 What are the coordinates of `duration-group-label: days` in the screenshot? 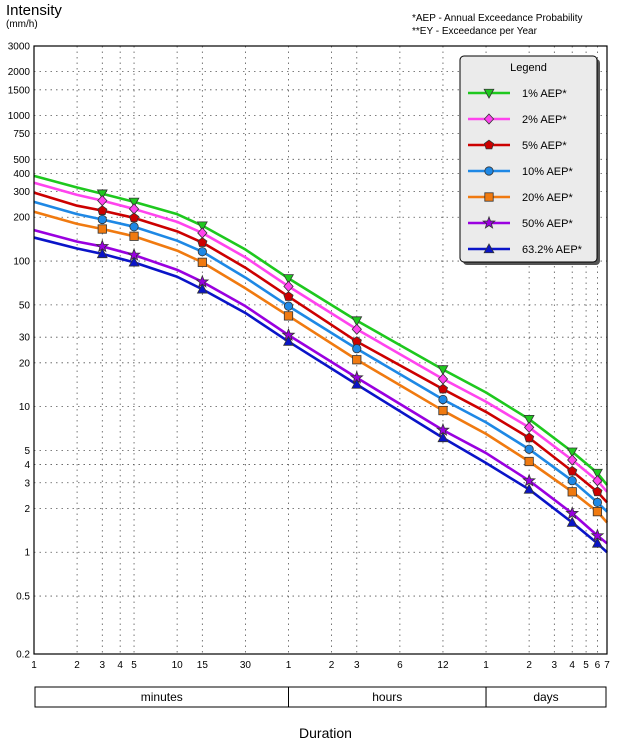 It's located at (545, 697).